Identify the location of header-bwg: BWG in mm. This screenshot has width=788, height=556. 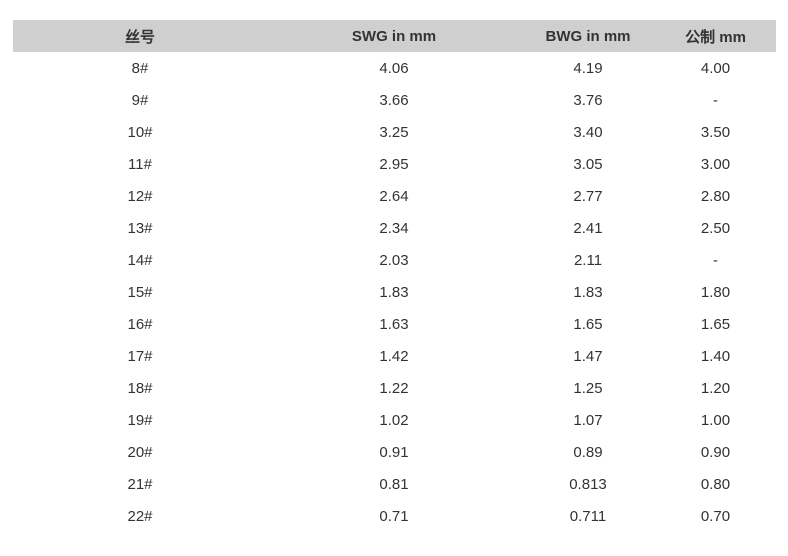
(588, 36).